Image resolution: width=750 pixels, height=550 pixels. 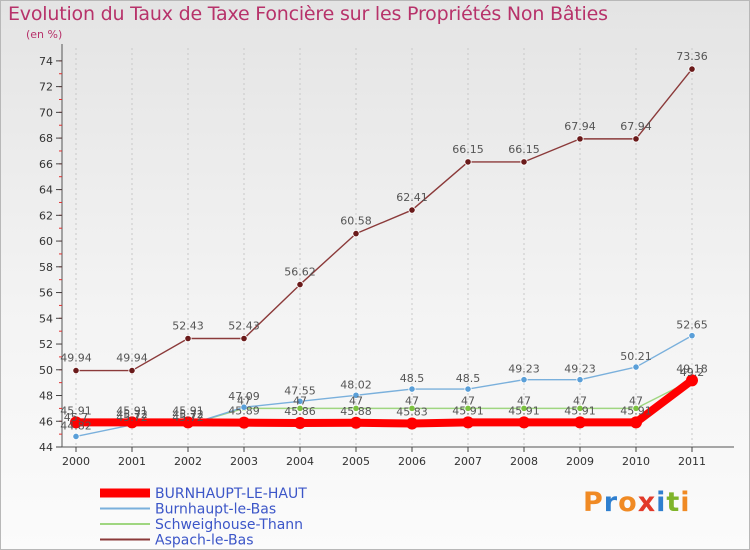 What do you see at coordinates (636, 461) in the screenshot?
I see `x-tick-label: 2010` at bounding box center [636, 461].